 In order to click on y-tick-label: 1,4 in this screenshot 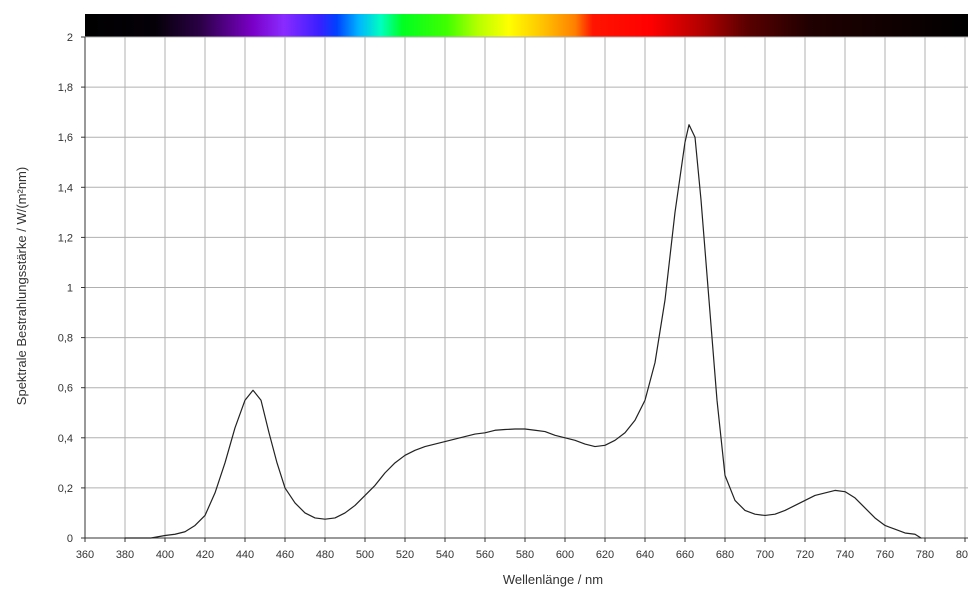, I will do `click(65, 188)`.